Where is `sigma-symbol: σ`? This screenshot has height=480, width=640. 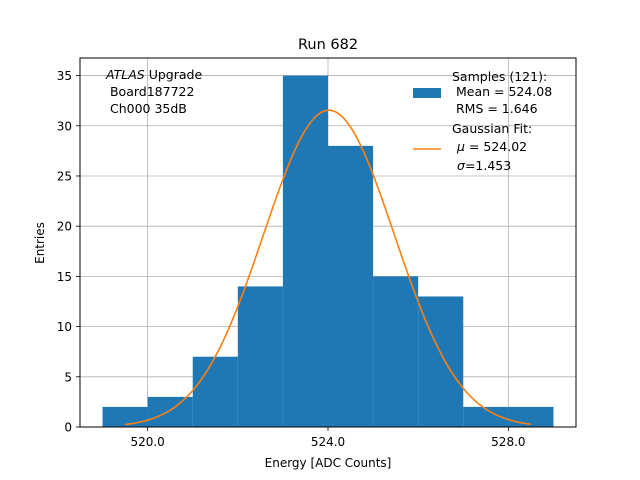 sigma-symbol: σ is located at coordinates (461, 165).